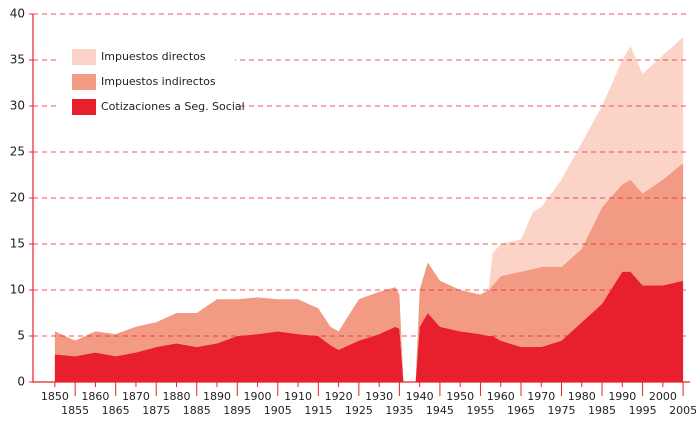 Image resolution: width=697 pixels, height=422 pixels. Describe the element at coordinates (278, 410) in the screenshot. I see `x-tick-label: 1905` at that location.